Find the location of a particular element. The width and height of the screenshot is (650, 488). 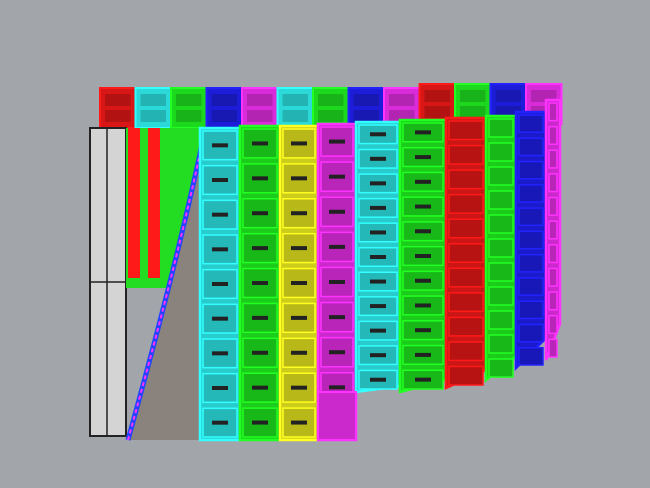

magenta-panel is located at coordinates (337, 416).